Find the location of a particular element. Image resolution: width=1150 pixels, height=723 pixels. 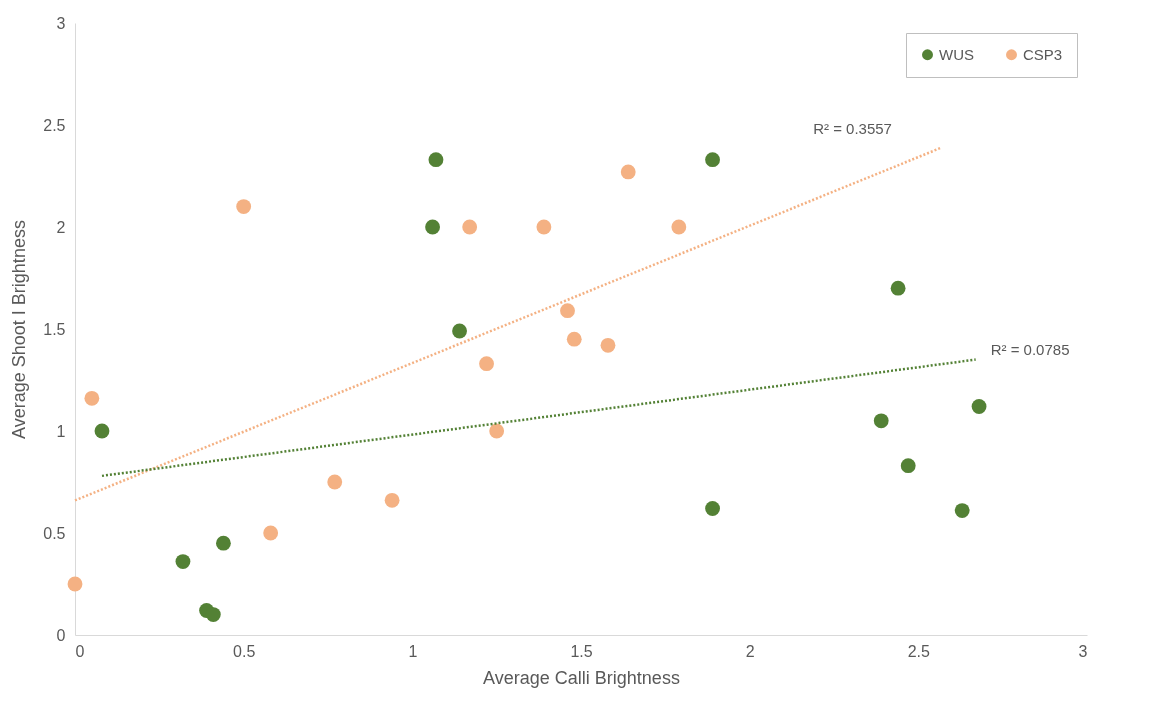

y-tick-label: 2.5 is located at coordinates (54, 125).